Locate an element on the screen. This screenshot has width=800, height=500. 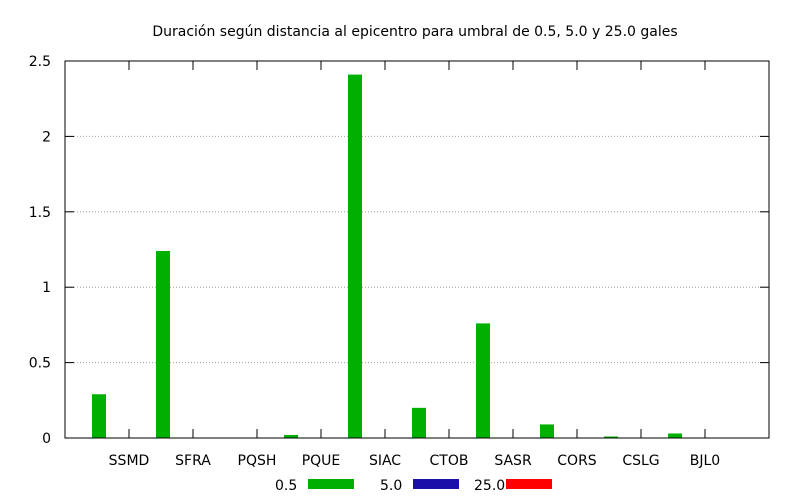
x-tick-label: SASR is located at coordinates (513, 461).